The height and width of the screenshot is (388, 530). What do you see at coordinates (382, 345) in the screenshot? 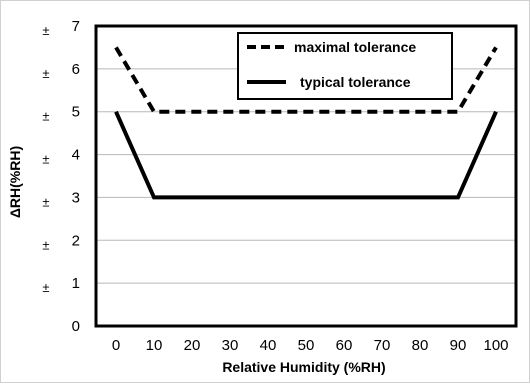
I see `x-tick-label: 70` at bounding box center [382, 345].